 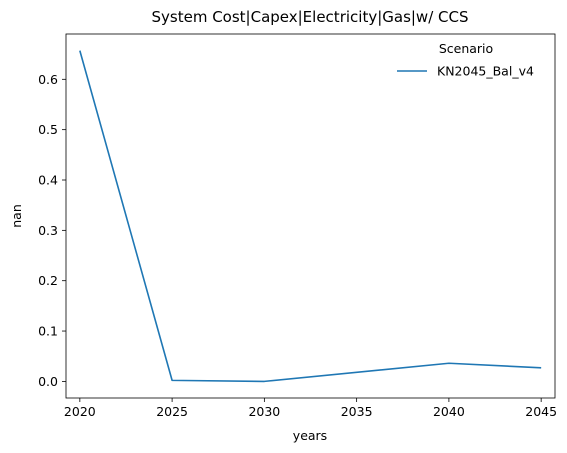 I want to click on legend-title: Scenario, so click(x=466, y=48).